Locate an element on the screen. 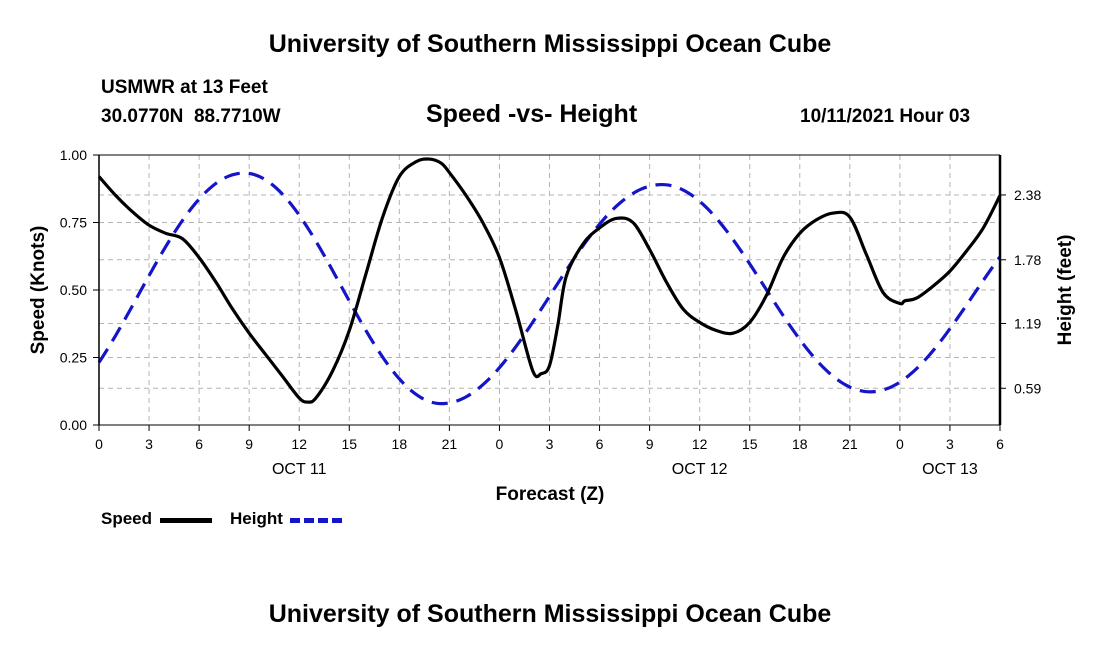 Image resolution: width=1100 pixels, height=650 pixels. legend-speed-label: Speed is located at coordinates (127, 518).